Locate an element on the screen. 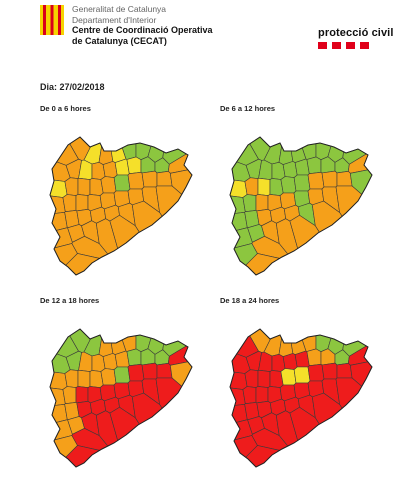  panel-title-0: De 0 a 6 hores is located at coordinates (65, 108).